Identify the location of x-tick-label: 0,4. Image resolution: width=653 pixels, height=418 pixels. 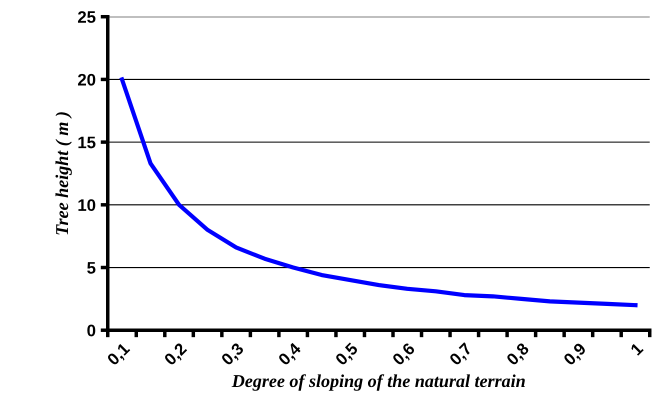
(291, 355).